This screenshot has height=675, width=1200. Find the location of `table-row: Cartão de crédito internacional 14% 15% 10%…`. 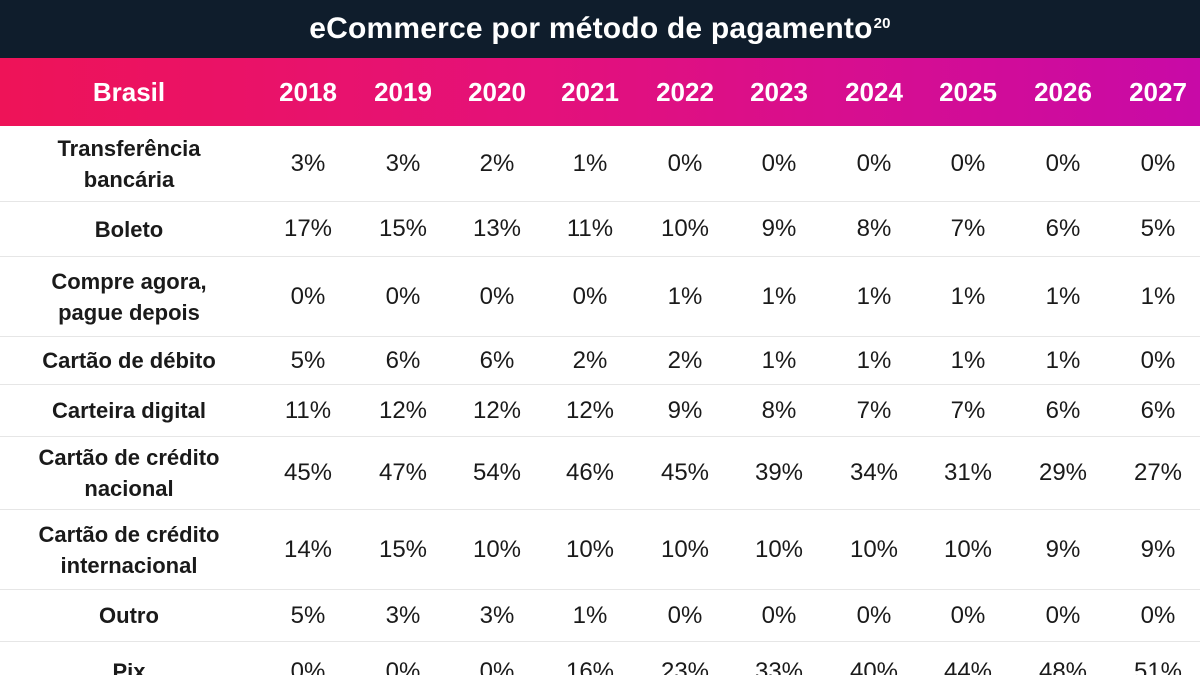

table-row: Cartão de crédito internacional 14% 15% 10%… is located at coordinates (600, 550).